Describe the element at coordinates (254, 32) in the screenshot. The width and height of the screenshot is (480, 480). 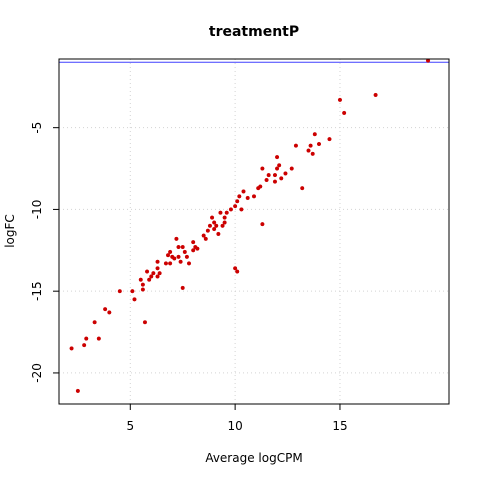
I see `chart-title: treatmentP` at that location.